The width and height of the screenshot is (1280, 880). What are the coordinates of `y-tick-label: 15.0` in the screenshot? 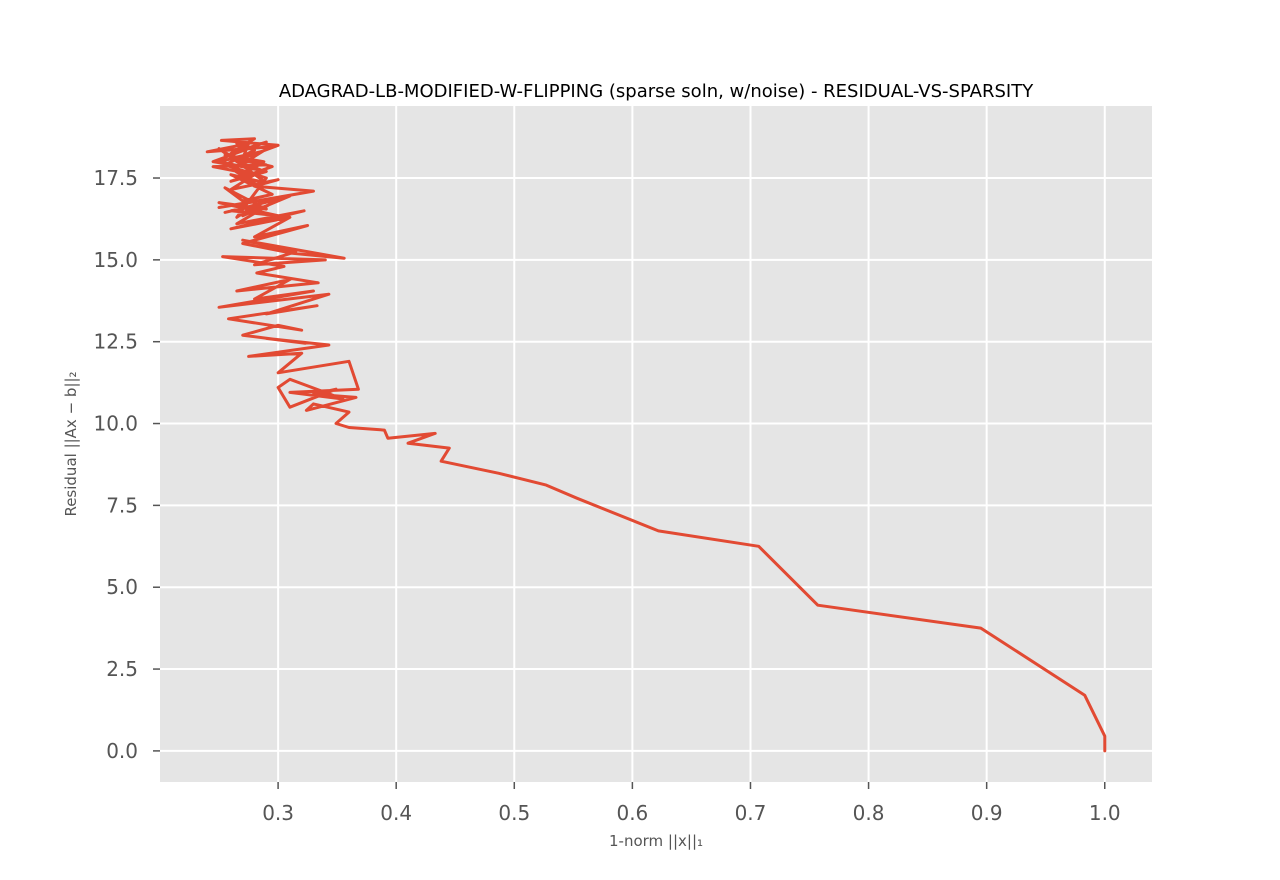 It's located at (115, 260).